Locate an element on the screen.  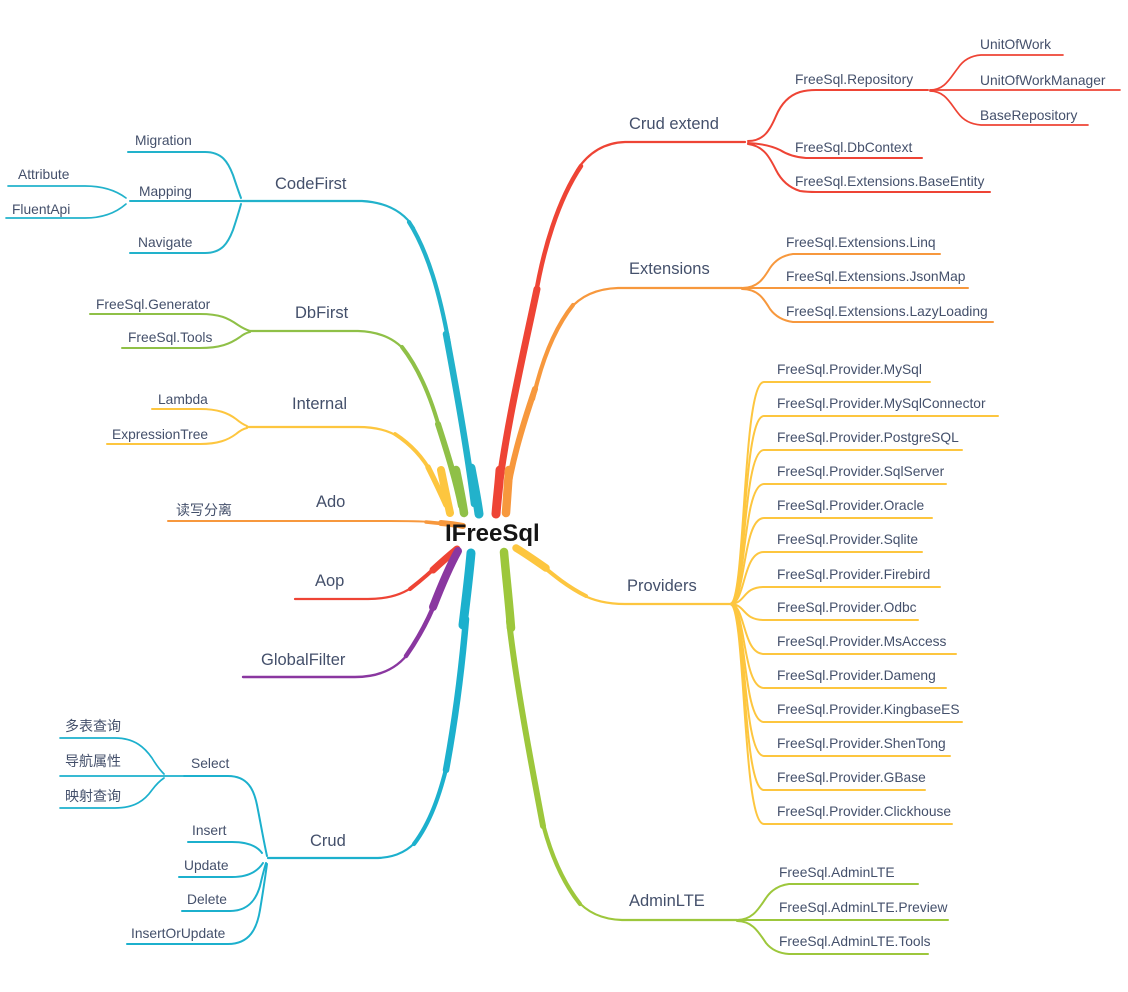
internal-label: Internal is located at coordinates (319, 404).